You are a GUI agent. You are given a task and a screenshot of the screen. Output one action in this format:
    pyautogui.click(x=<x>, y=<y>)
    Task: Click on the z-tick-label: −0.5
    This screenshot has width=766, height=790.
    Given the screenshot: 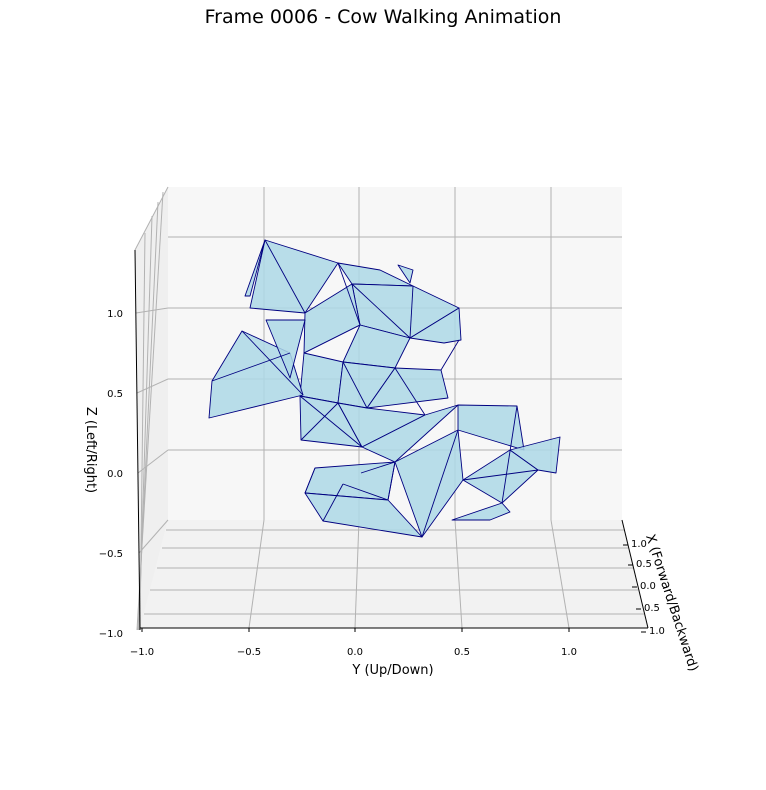 What is the action you would take?
    pyautogui.click(x=111, y=554)
    